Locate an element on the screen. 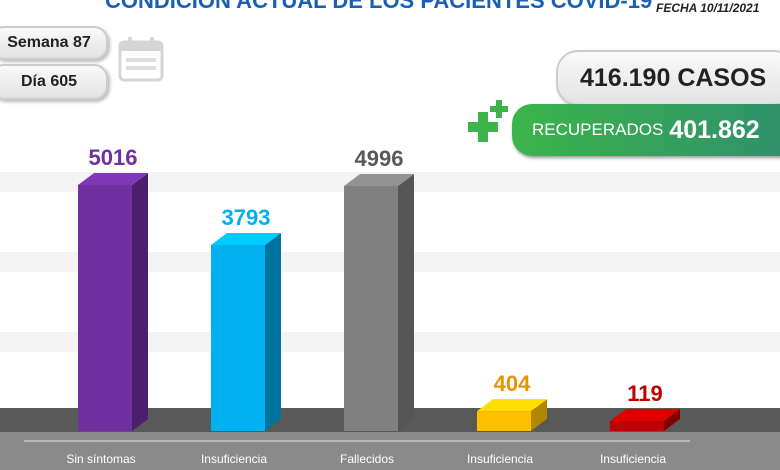 This screenshot has height=470, width=780. bar-2: 4996 Fallecidos is located at coordinates (377, 306).